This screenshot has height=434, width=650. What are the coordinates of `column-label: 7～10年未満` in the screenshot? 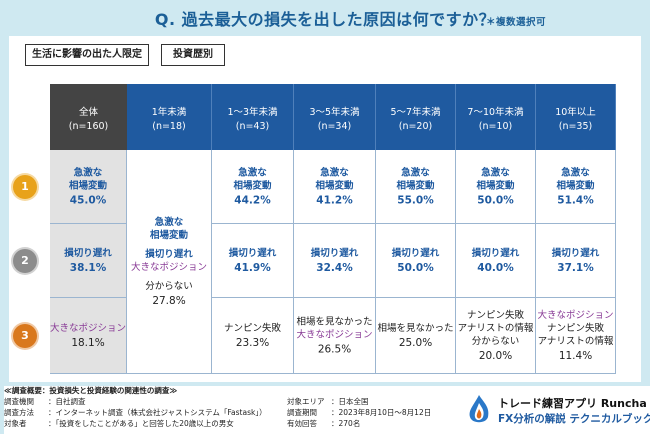 It's located at (495, 112).